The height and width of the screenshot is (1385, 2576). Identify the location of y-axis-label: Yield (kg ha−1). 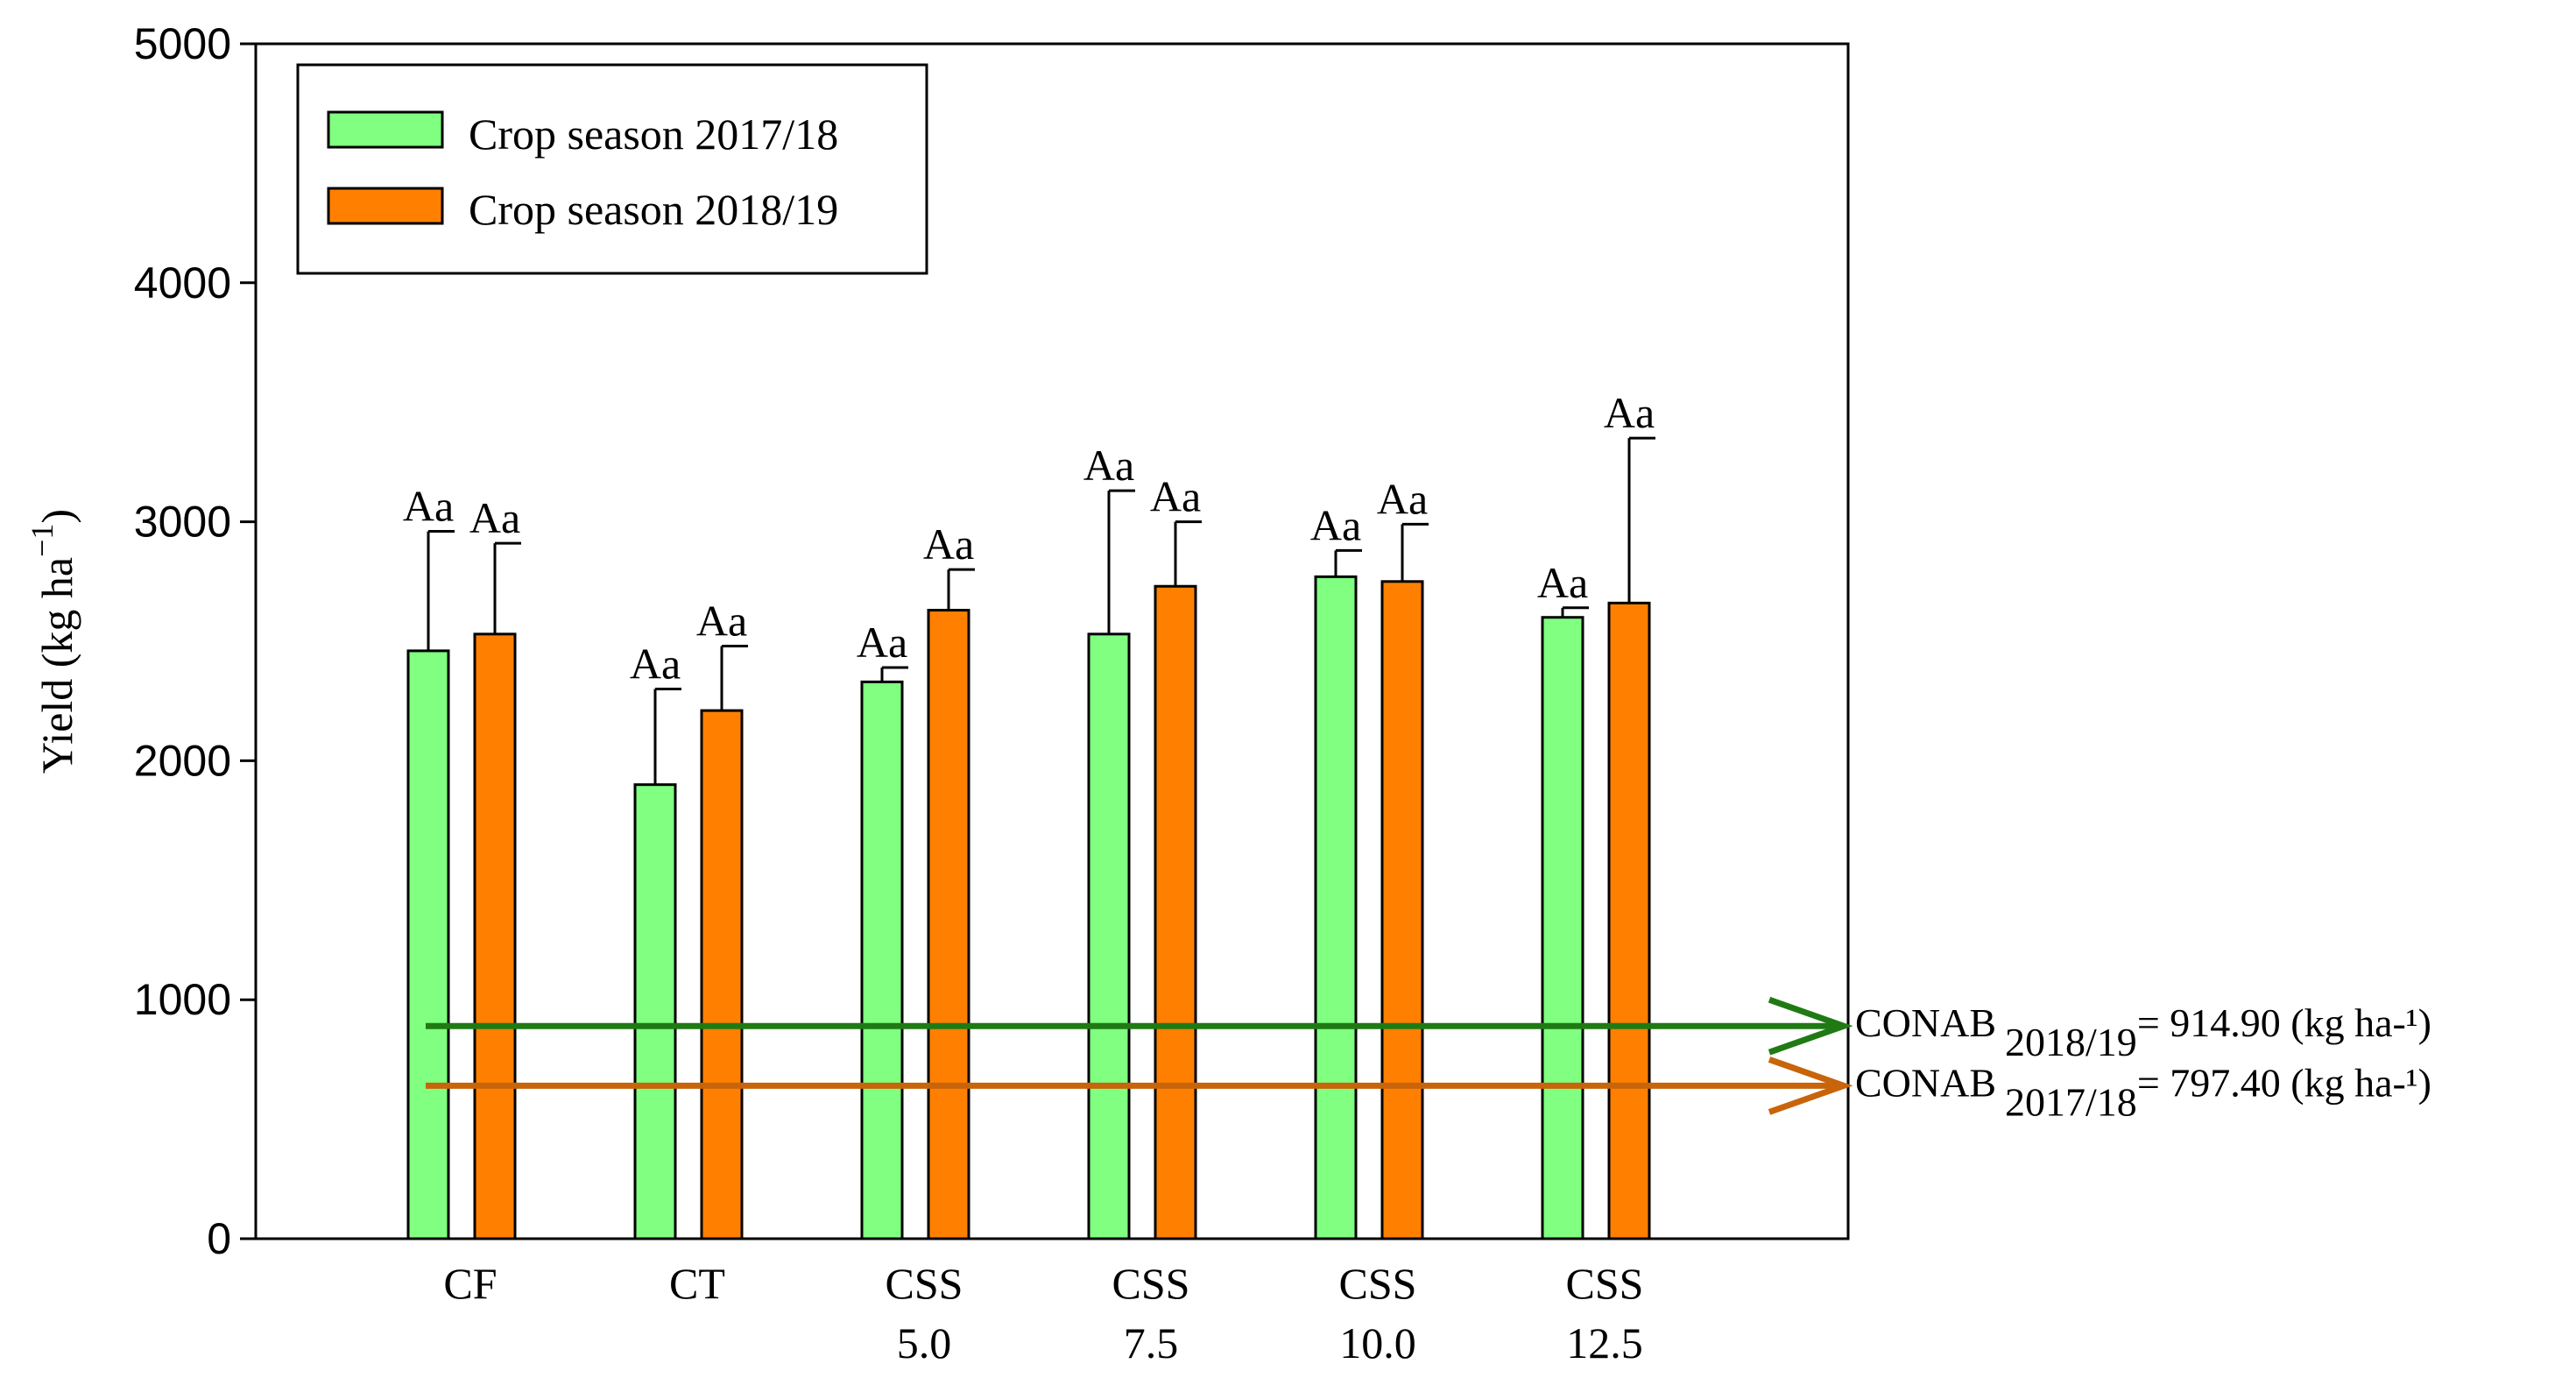
(53, 641).